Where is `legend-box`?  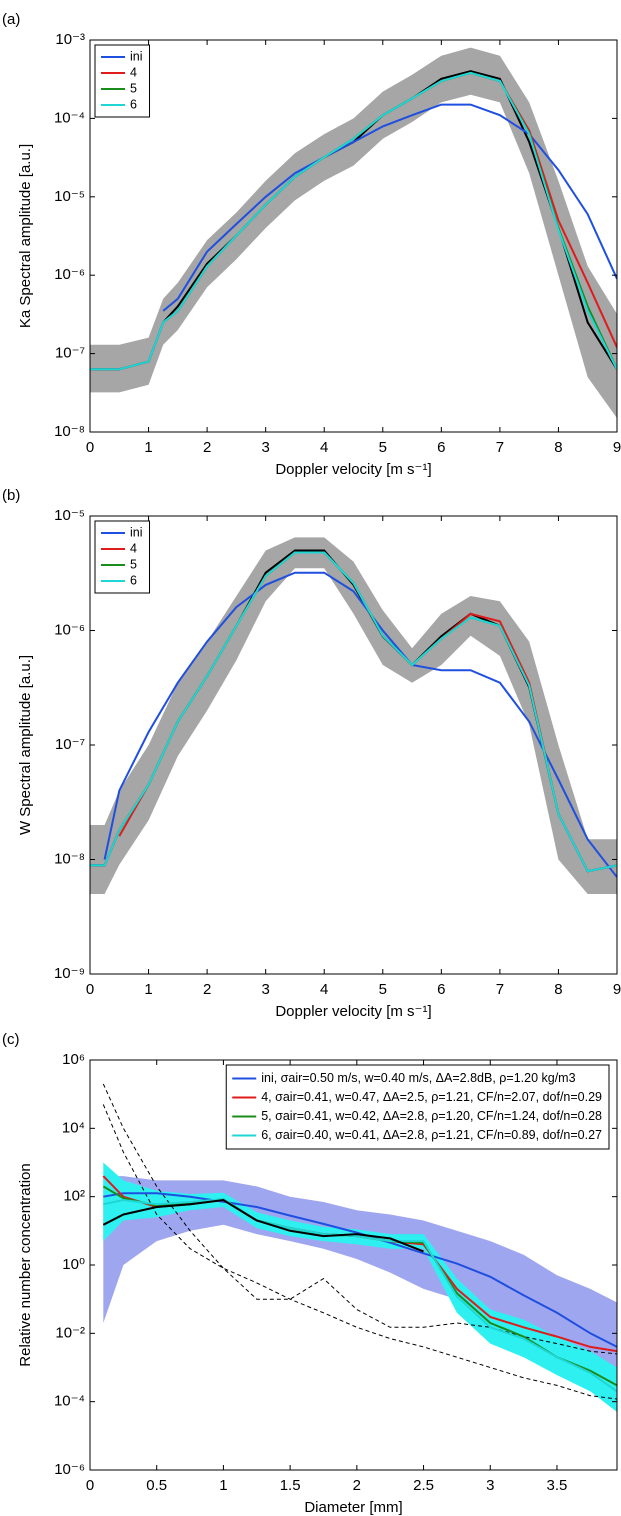 legend-box is located at coordinates (417, 1107).